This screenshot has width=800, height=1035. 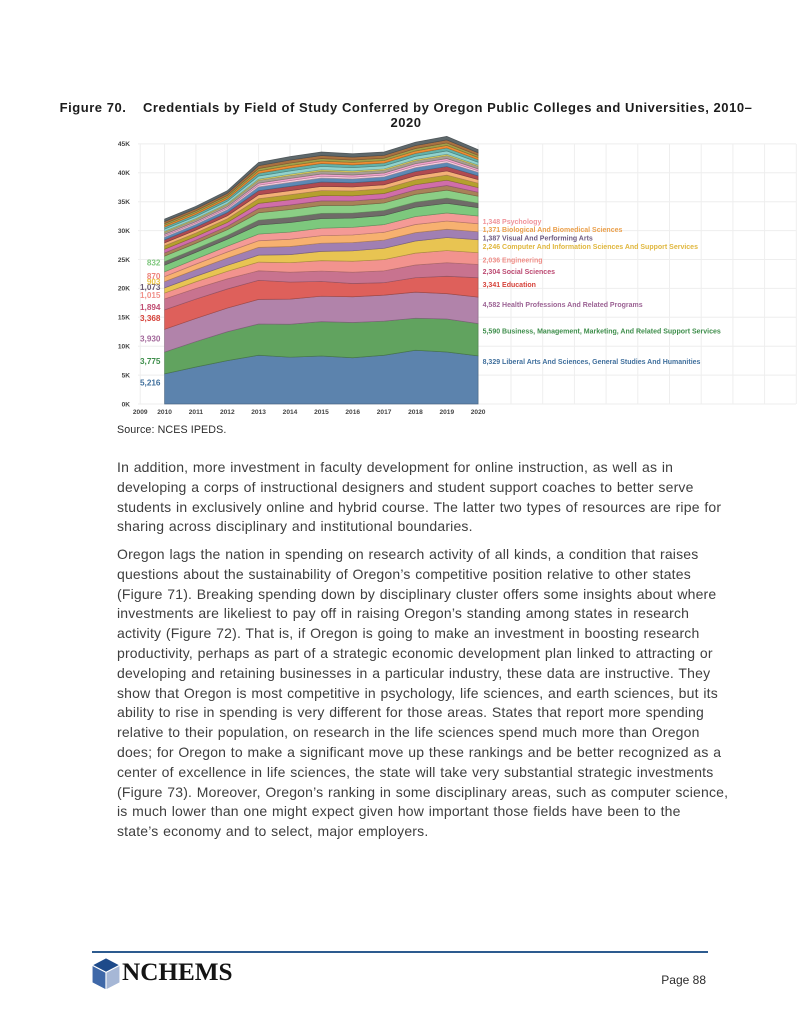 I want to click on svg-text: 2010, so click(x=164, y=412).